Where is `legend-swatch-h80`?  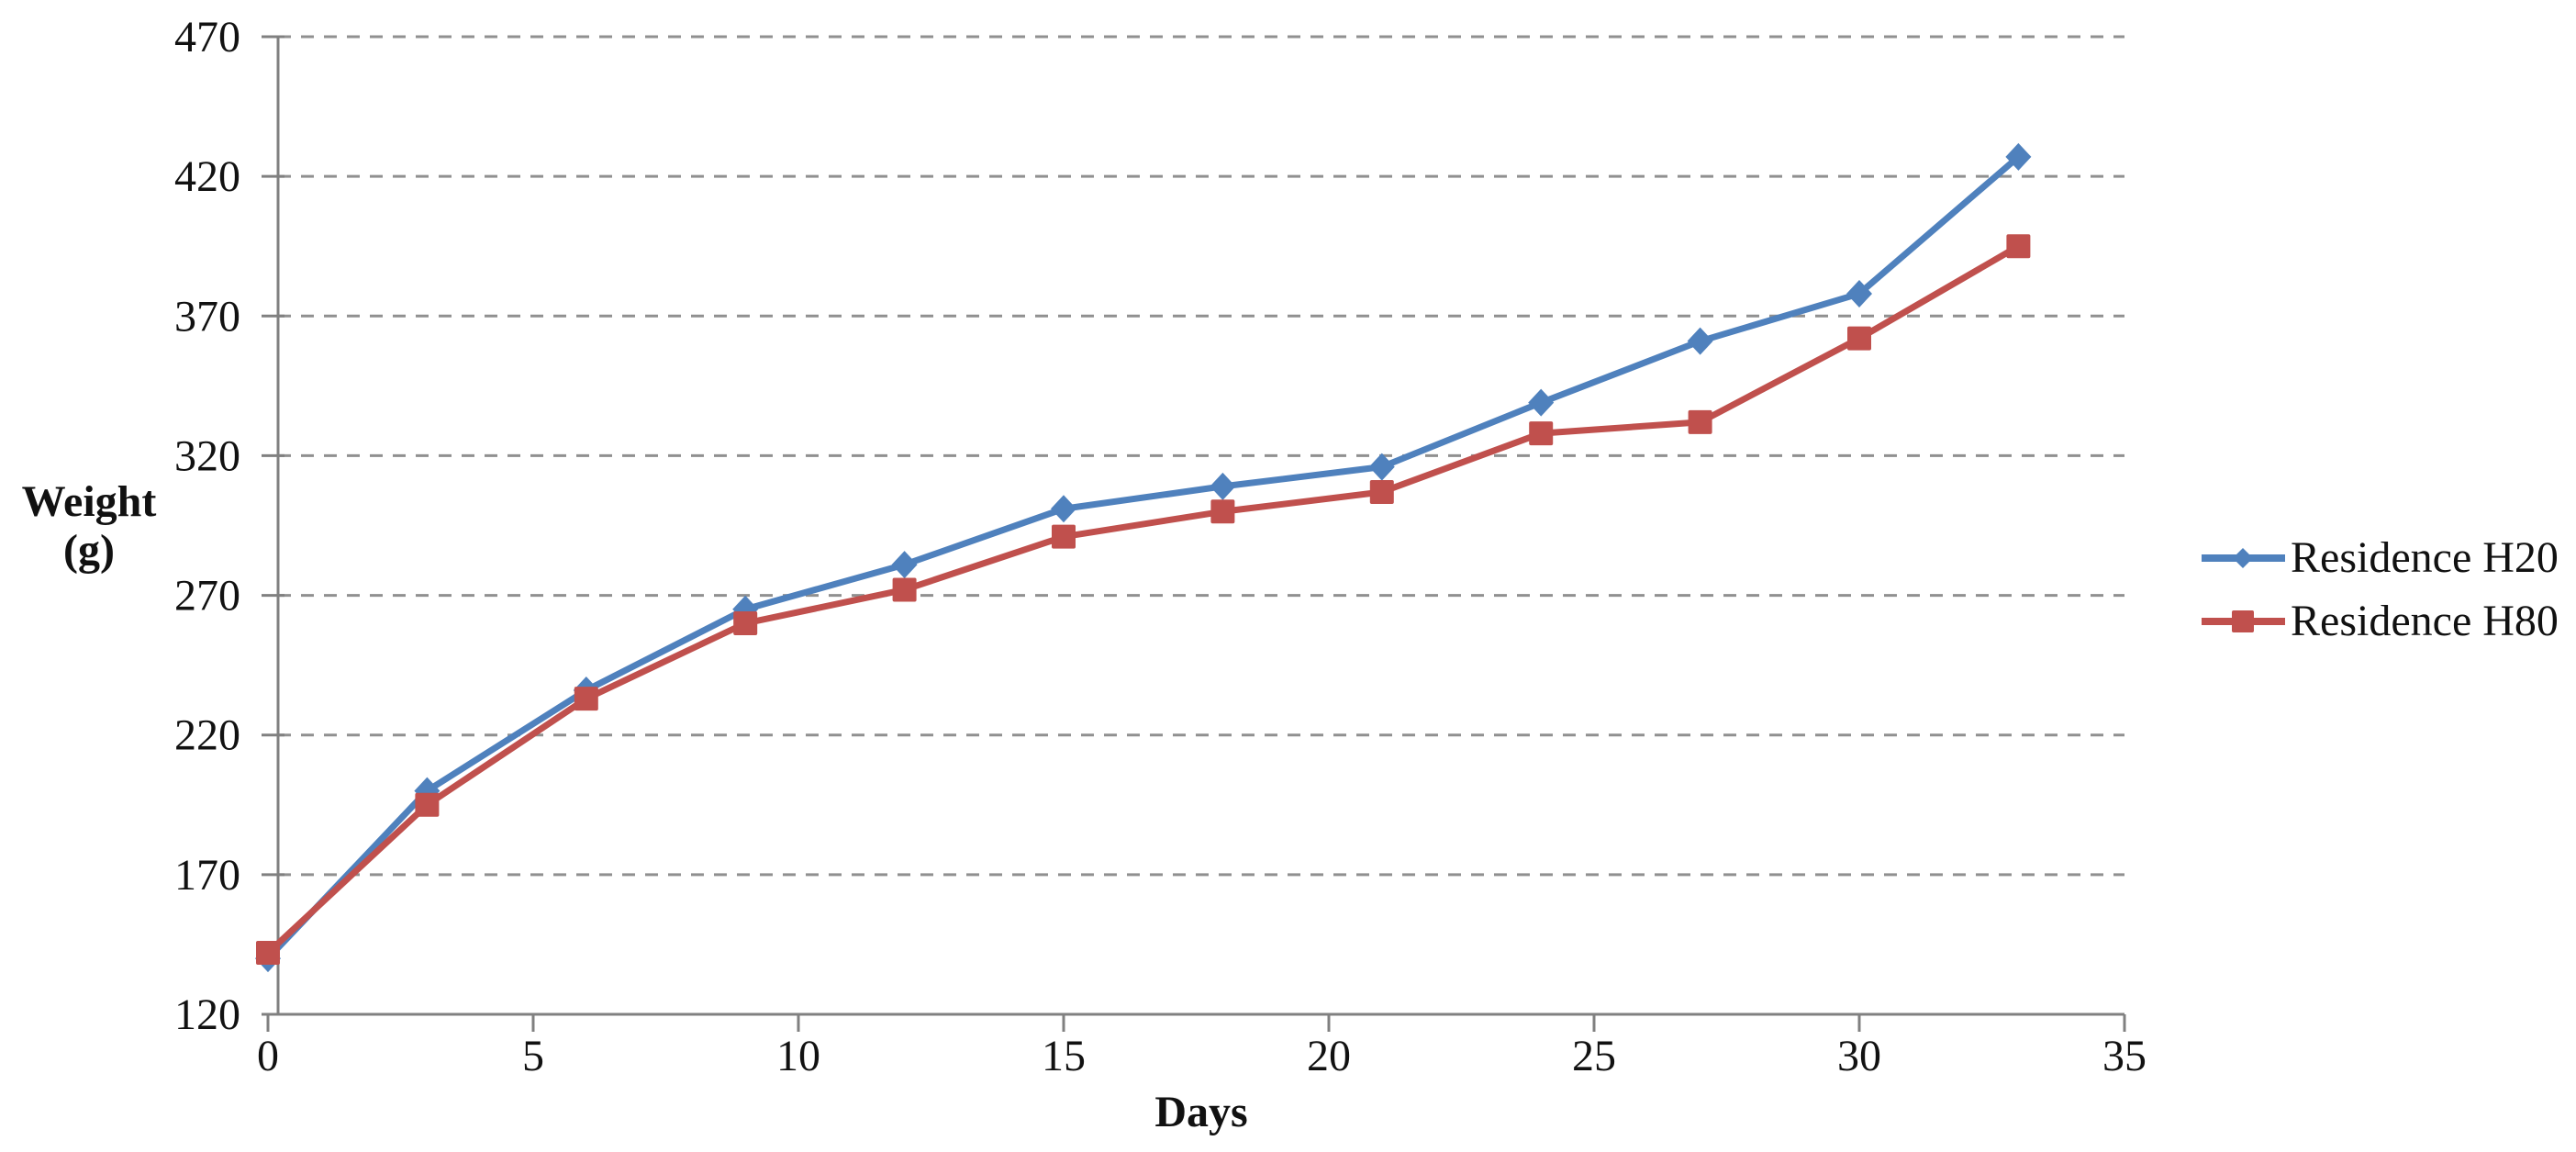 legend-swatch-h80 is located at coordinates (2243, 621).